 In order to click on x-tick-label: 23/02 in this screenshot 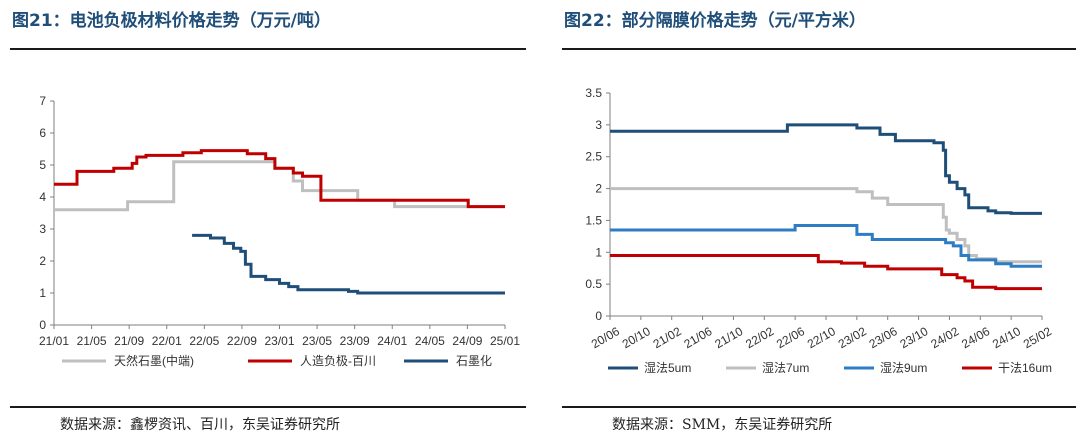, I will do `click(852, 337)`.